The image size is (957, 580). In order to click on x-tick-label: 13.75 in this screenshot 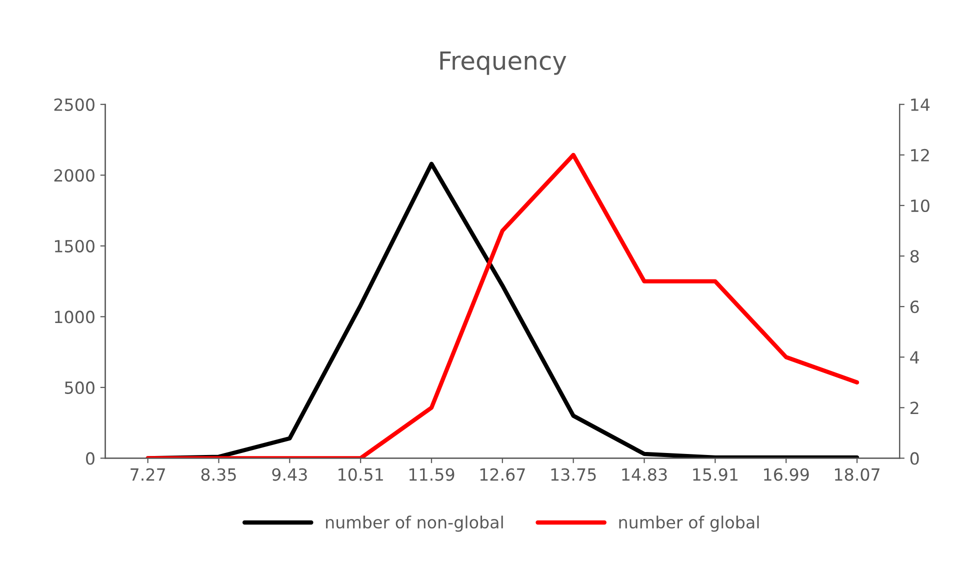, I will do `click(573, 474)`.